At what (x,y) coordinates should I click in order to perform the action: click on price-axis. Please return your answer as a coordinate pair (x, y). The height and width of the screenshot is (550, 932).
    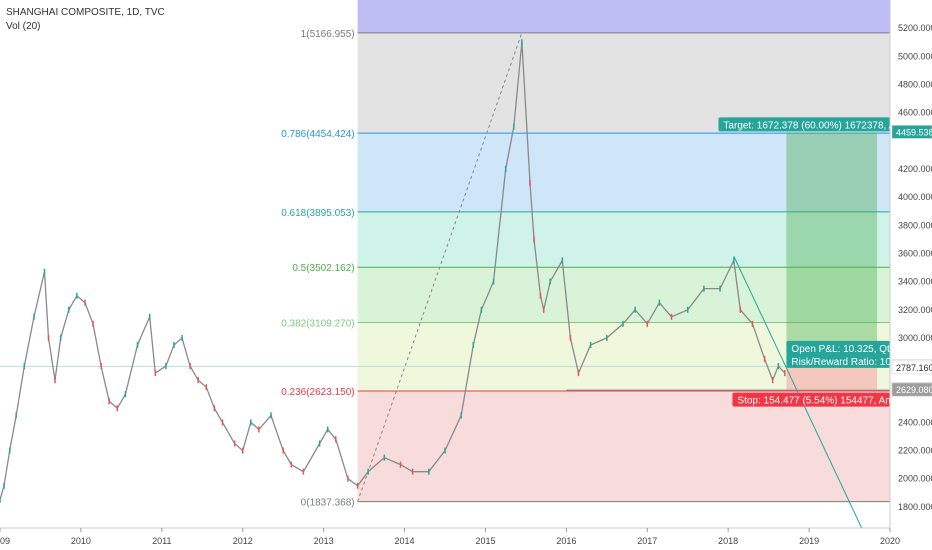
    Looking at the image, I should click on (911, 275).